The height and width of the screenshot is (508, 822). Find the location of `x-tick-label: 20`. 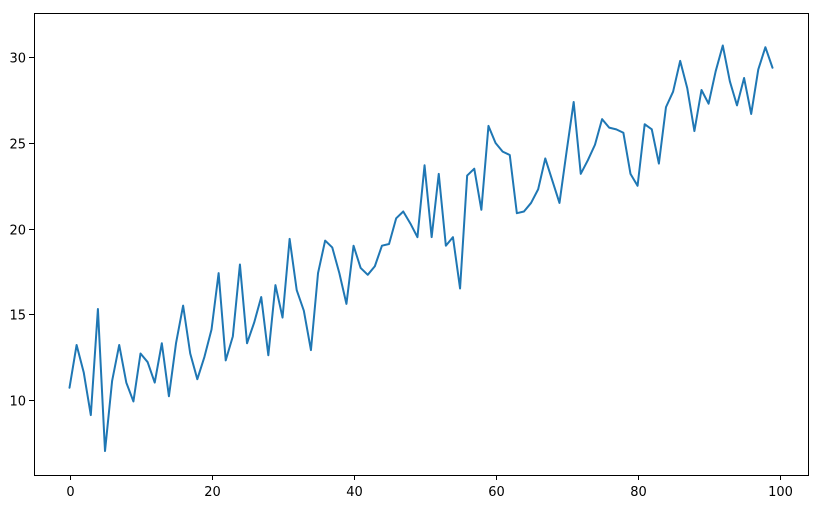

x-tick-label: 20 is located at coordinates (212, 492).